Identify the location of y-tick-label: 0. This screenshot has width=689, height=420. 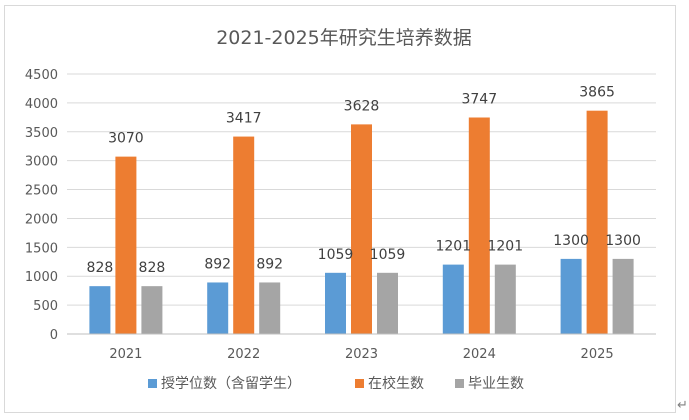
(54, 335).